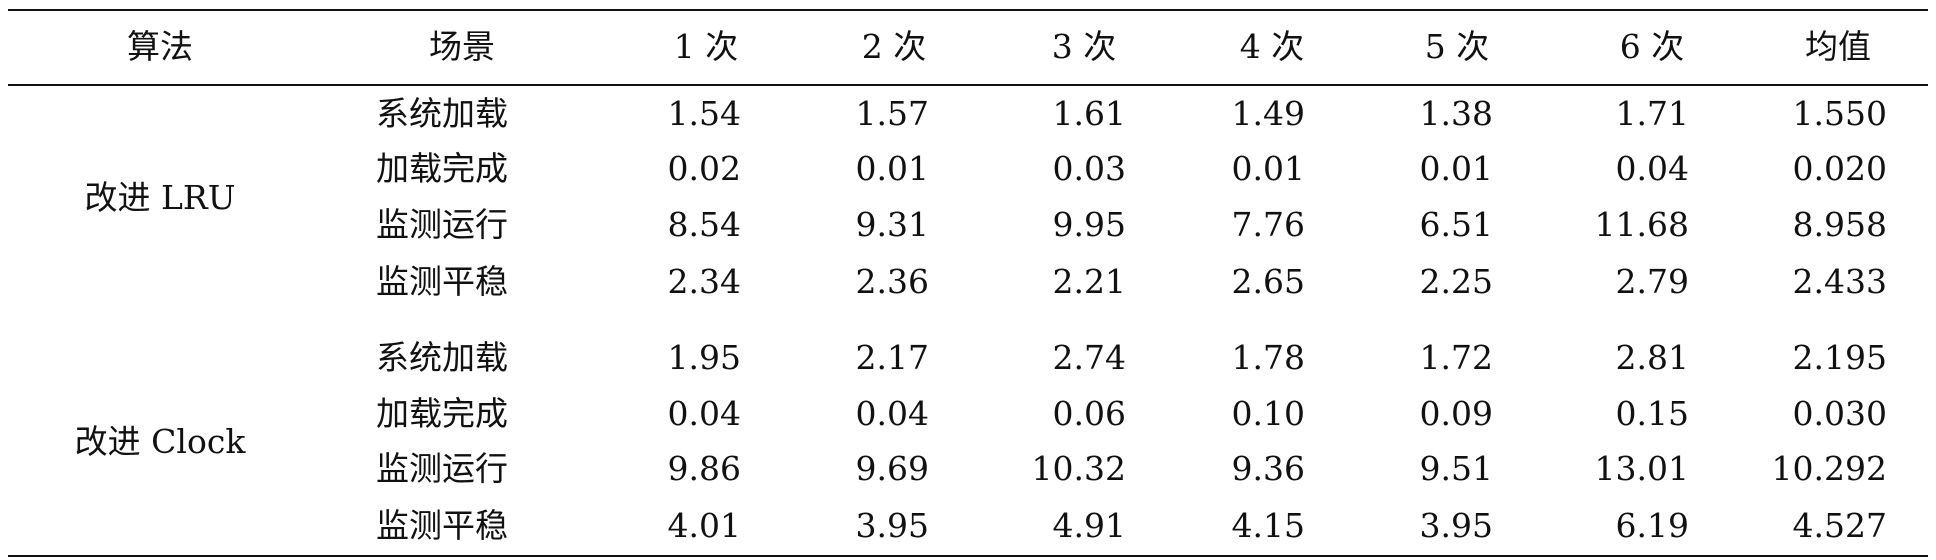  I want to click on value-cell: 9.69, so click(892, 468).